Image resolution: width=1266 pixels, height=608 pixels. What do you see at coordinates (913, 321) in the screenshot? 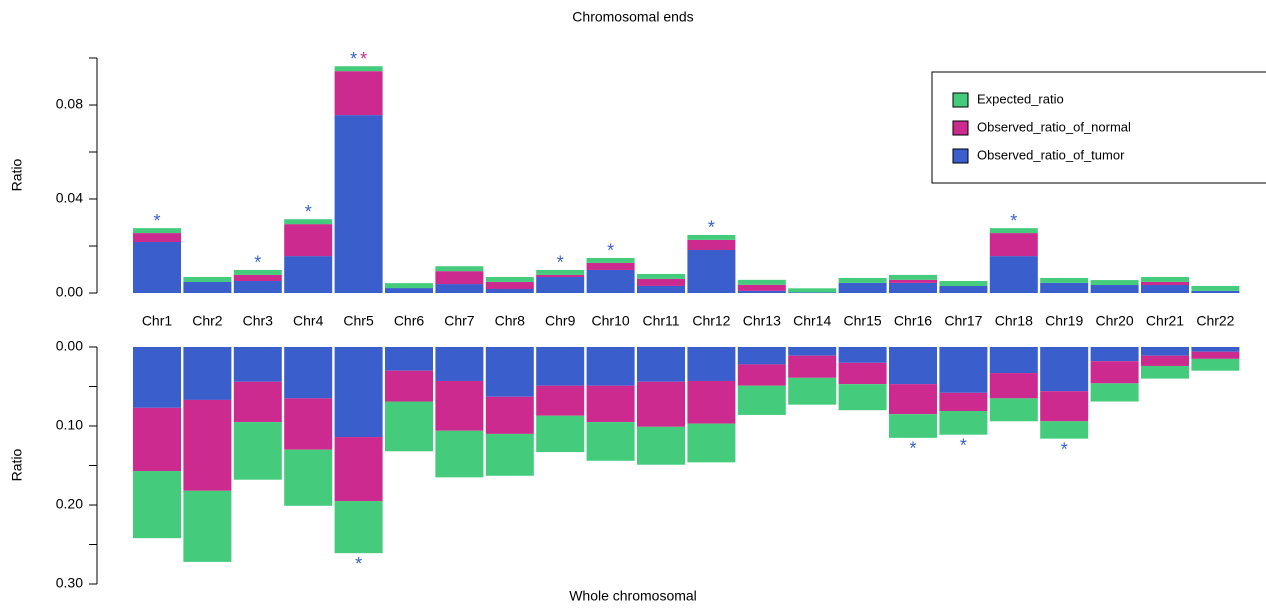
I see `x-tick-label: Chr16` at bounding box center [913, 321].